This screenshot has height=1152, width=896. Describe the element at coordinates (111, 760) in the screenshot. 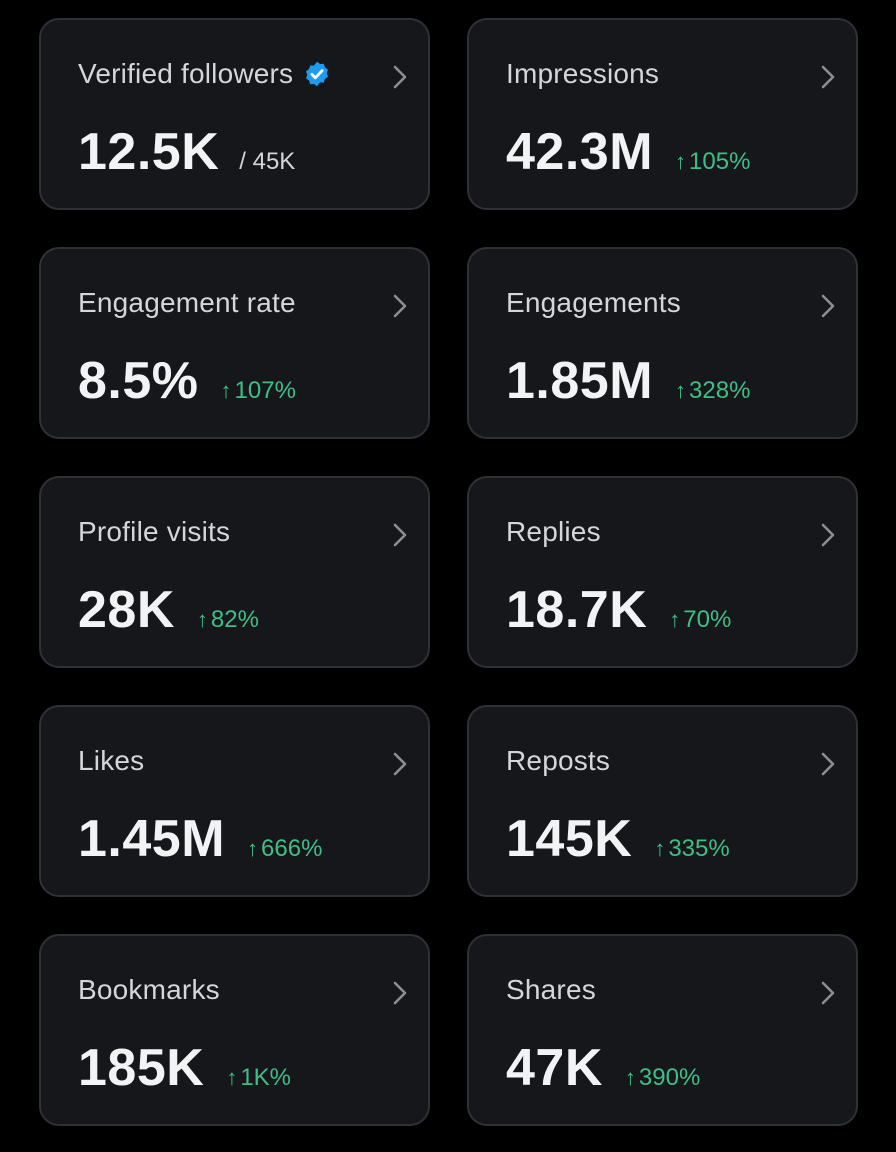

I see `card-label: Likes` at that location.